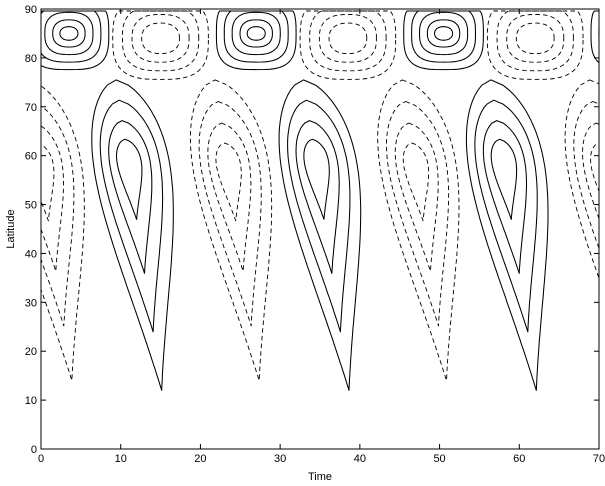  What do you see at coordinates (31, 108) in the screenshot?
I see `y-tick-label: 70` at bounding box center [31, 108].